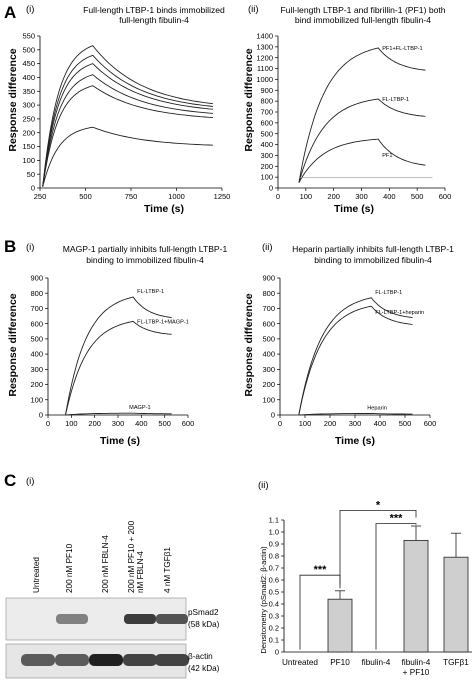  What do you see at coordinates (397, 519) in the screenshot?
I see `sig-bracket-3-label: ***` at bounding box center [397, 519].